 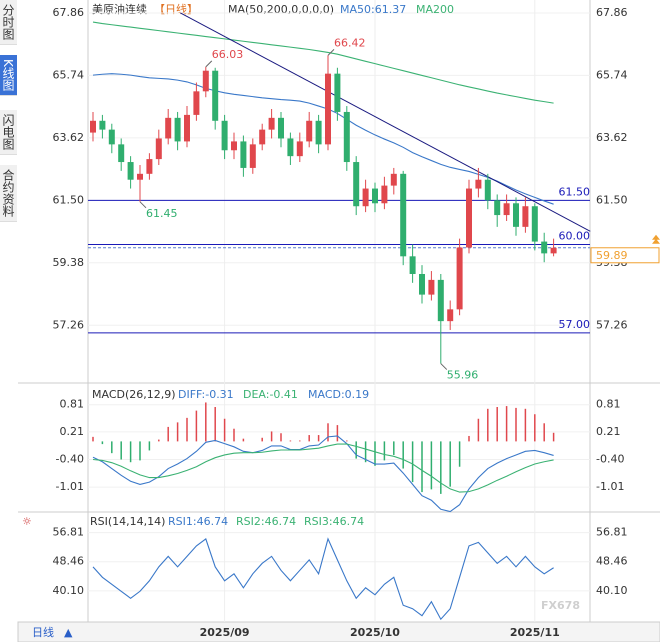 I want to click on y-tick-label: 40.10, so click(x=69, y=590).